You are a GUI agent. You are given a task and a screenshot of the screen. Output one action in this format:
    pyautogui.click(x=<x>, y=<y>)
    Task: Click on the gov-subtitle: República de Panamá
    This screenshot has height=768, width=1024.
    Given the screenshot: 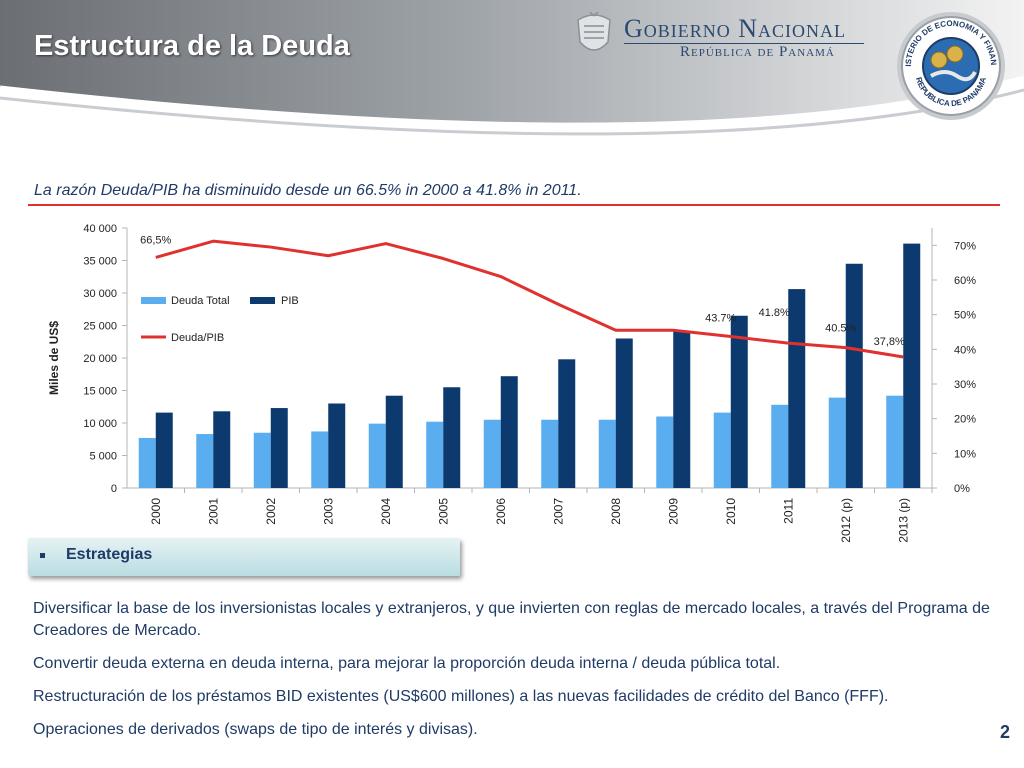 What is the action you would take?
    pyautogui.click(x=757, y=52)
    